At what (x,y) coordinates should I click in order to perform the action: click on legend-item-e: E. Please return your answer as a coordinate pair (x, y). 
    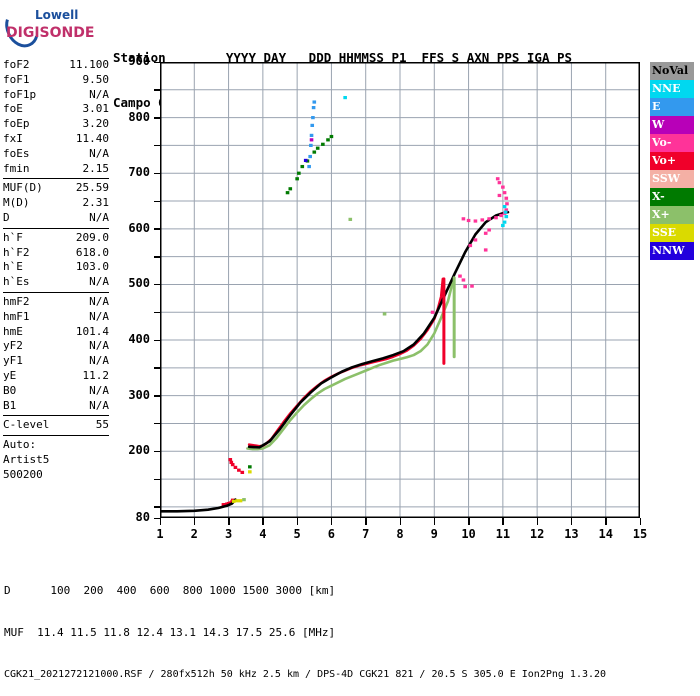
    Looking at the image, I should click on (672, 107).